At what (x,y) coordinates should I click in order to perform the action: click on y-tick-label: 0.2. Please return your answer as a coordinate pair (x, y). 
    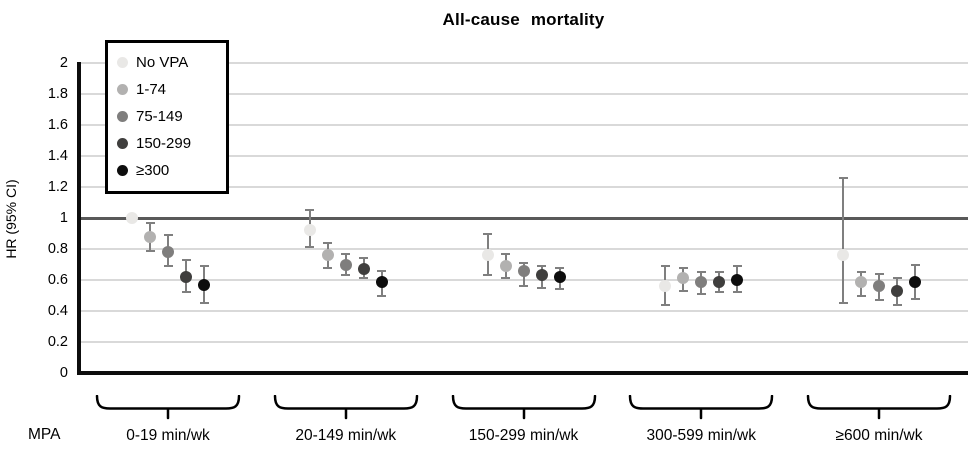
    Looking at the image, I should click on (57, 342).